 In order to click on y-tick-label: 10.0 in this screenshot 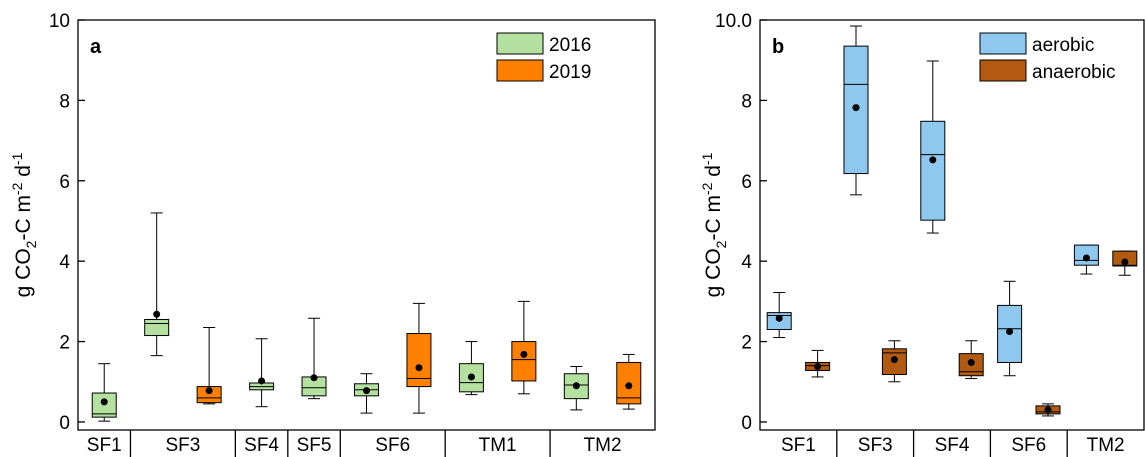, I will do `click(733, 21)`.